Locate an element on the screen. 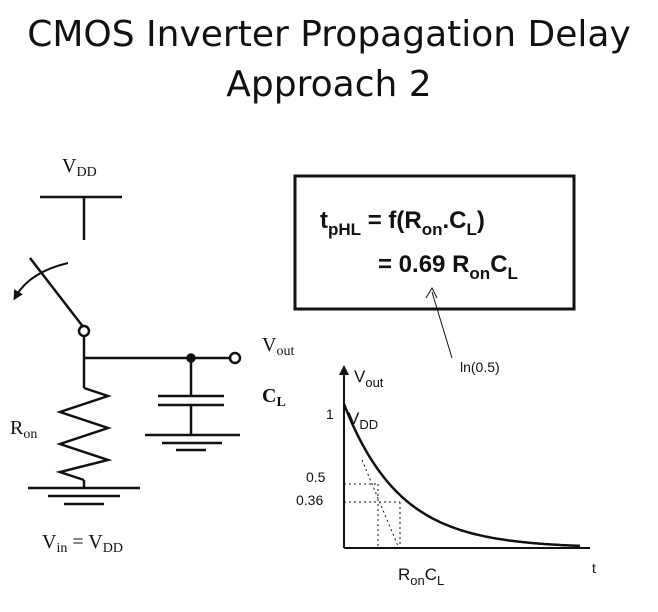 The height and width of the screenshot is (612, 658). annotation-ln: ln(0.5) is located at coordinates (480, 367).